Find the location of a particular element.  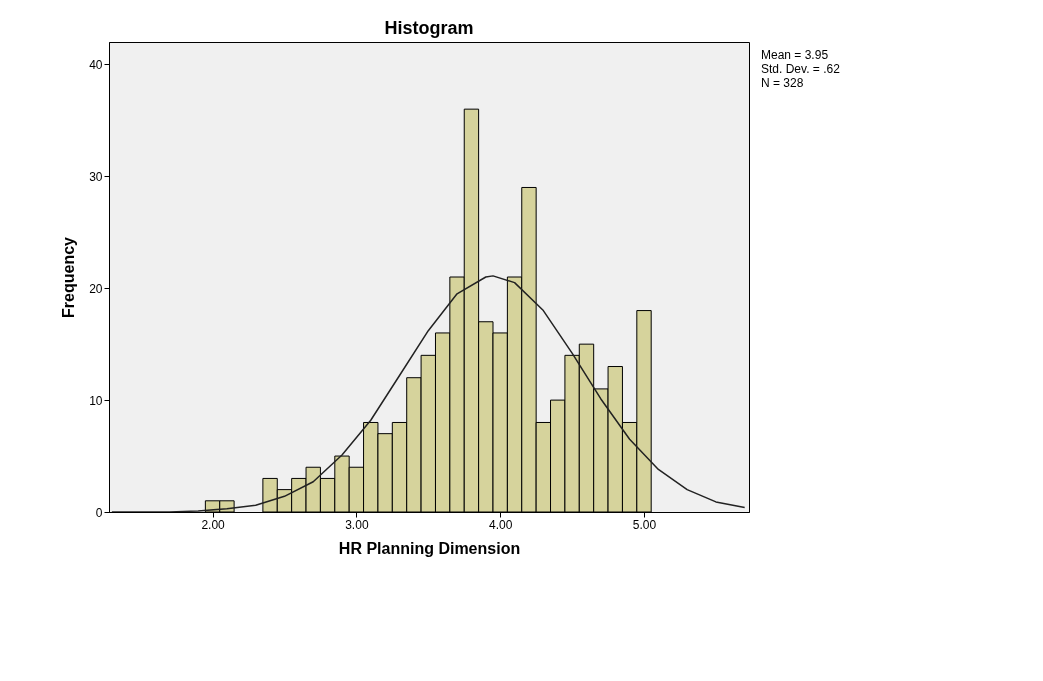

y-tick-label: 40 is located at coordinates (96, 64).